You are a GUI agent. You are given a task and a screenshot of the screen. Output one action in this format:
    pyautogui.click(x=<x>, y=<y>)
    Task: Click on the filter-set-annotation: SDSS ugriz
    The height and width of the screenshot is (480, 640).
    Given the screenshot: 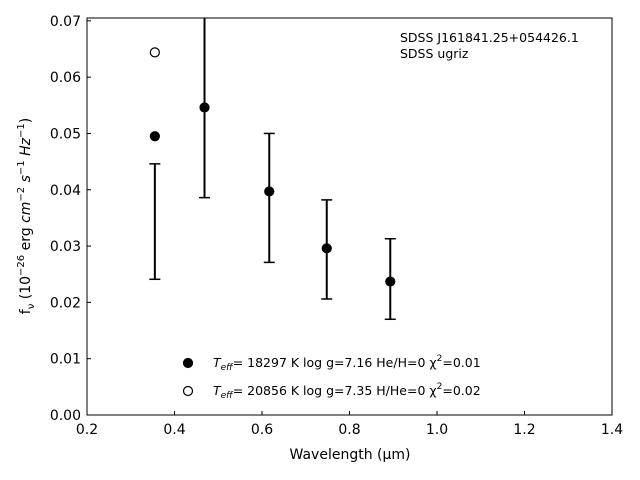 What is the action you would take?
    pyautogui.click(x=434, y=53)
    